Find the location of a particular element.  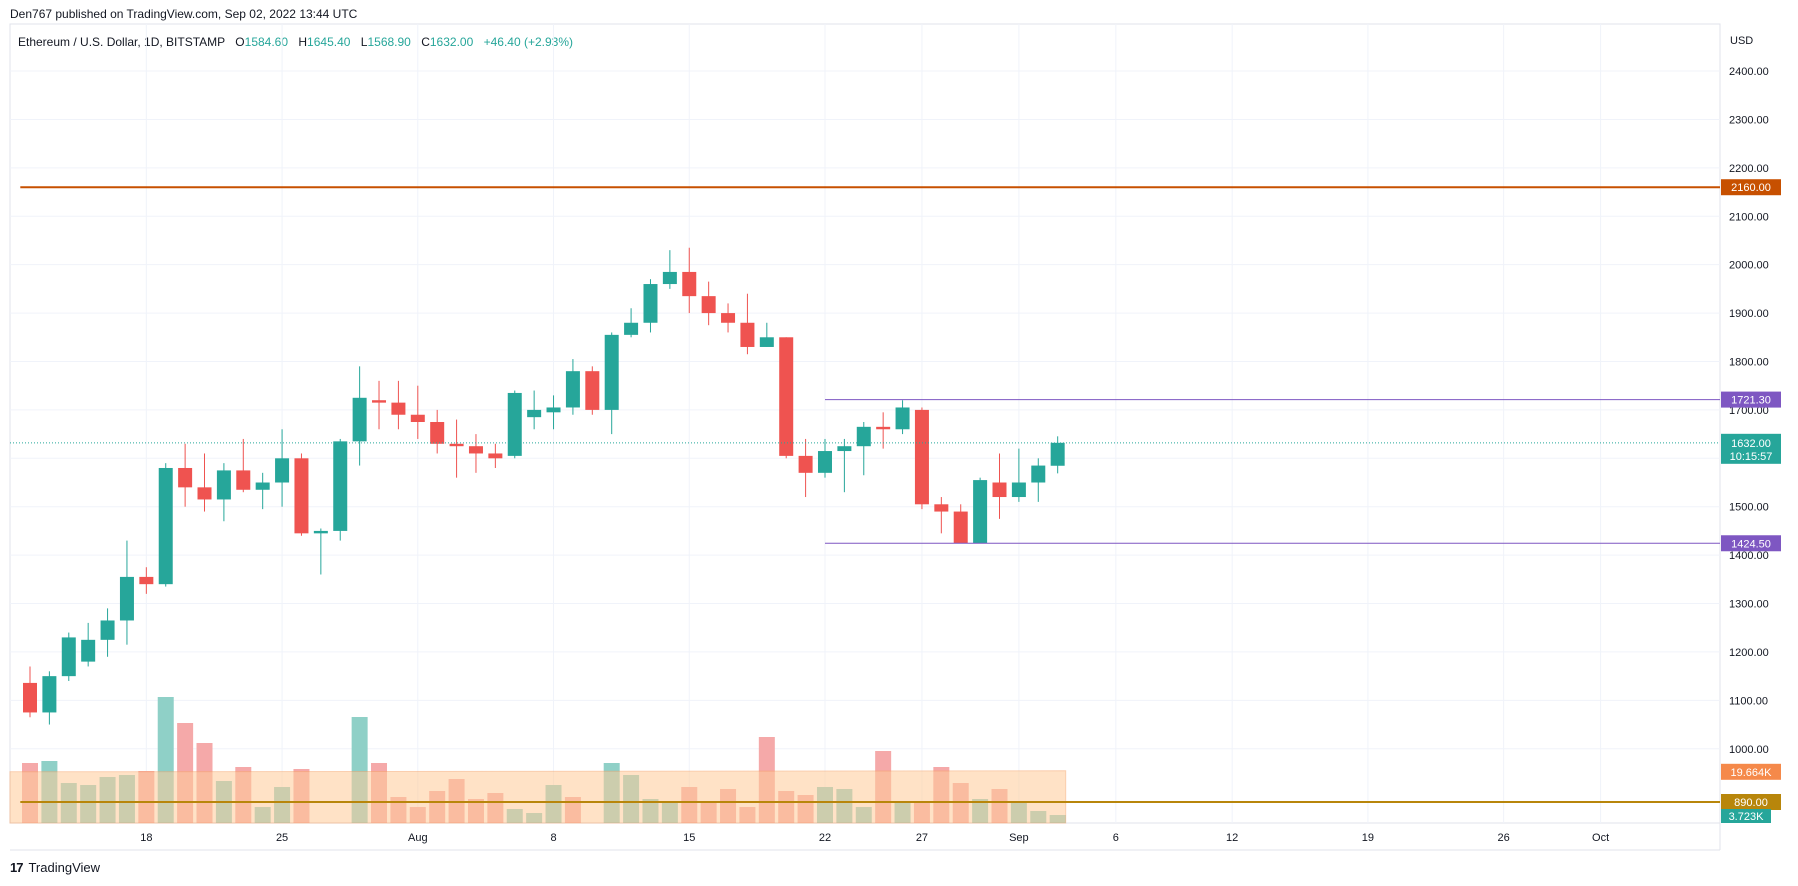

x-tick-label: 22 is located at coordinates (825, 838).